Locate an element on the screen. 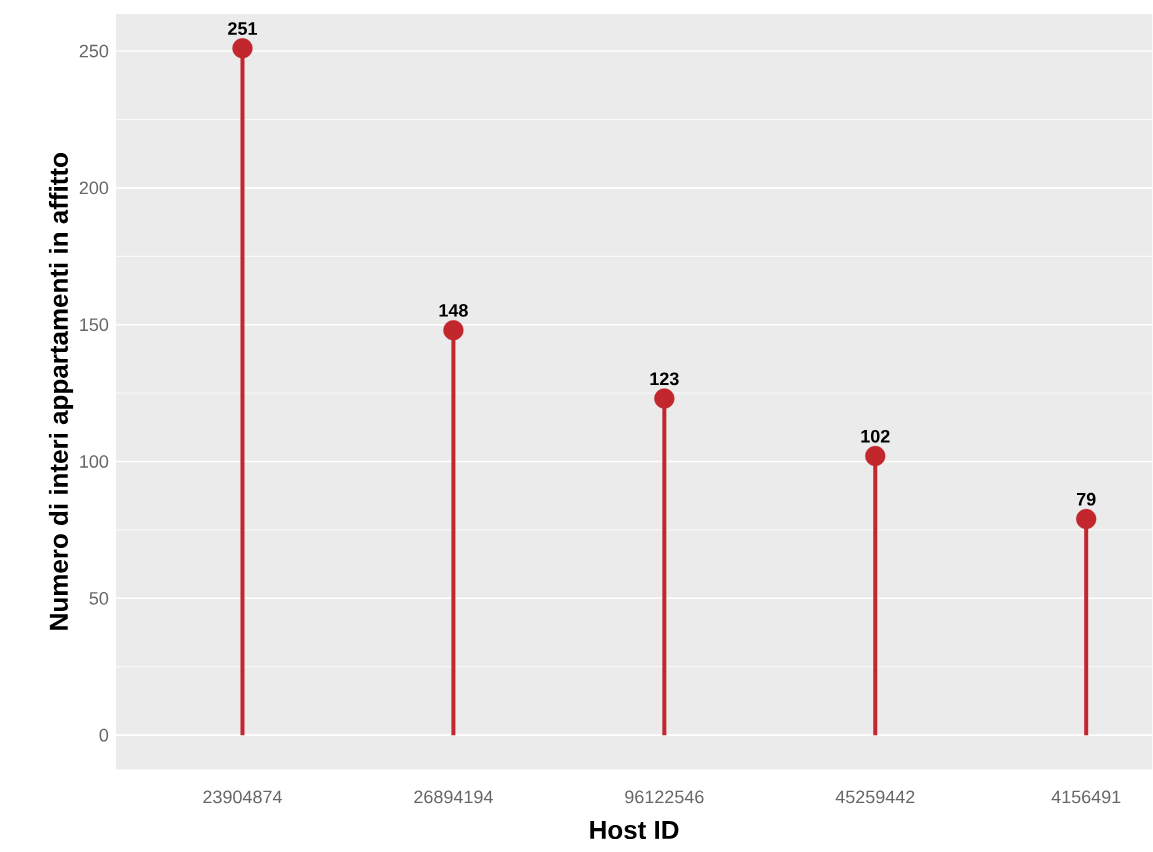 The height and width of the screenshot is (852, 1153). x-axis-title: Host ID is located at coordinates (634, 829).